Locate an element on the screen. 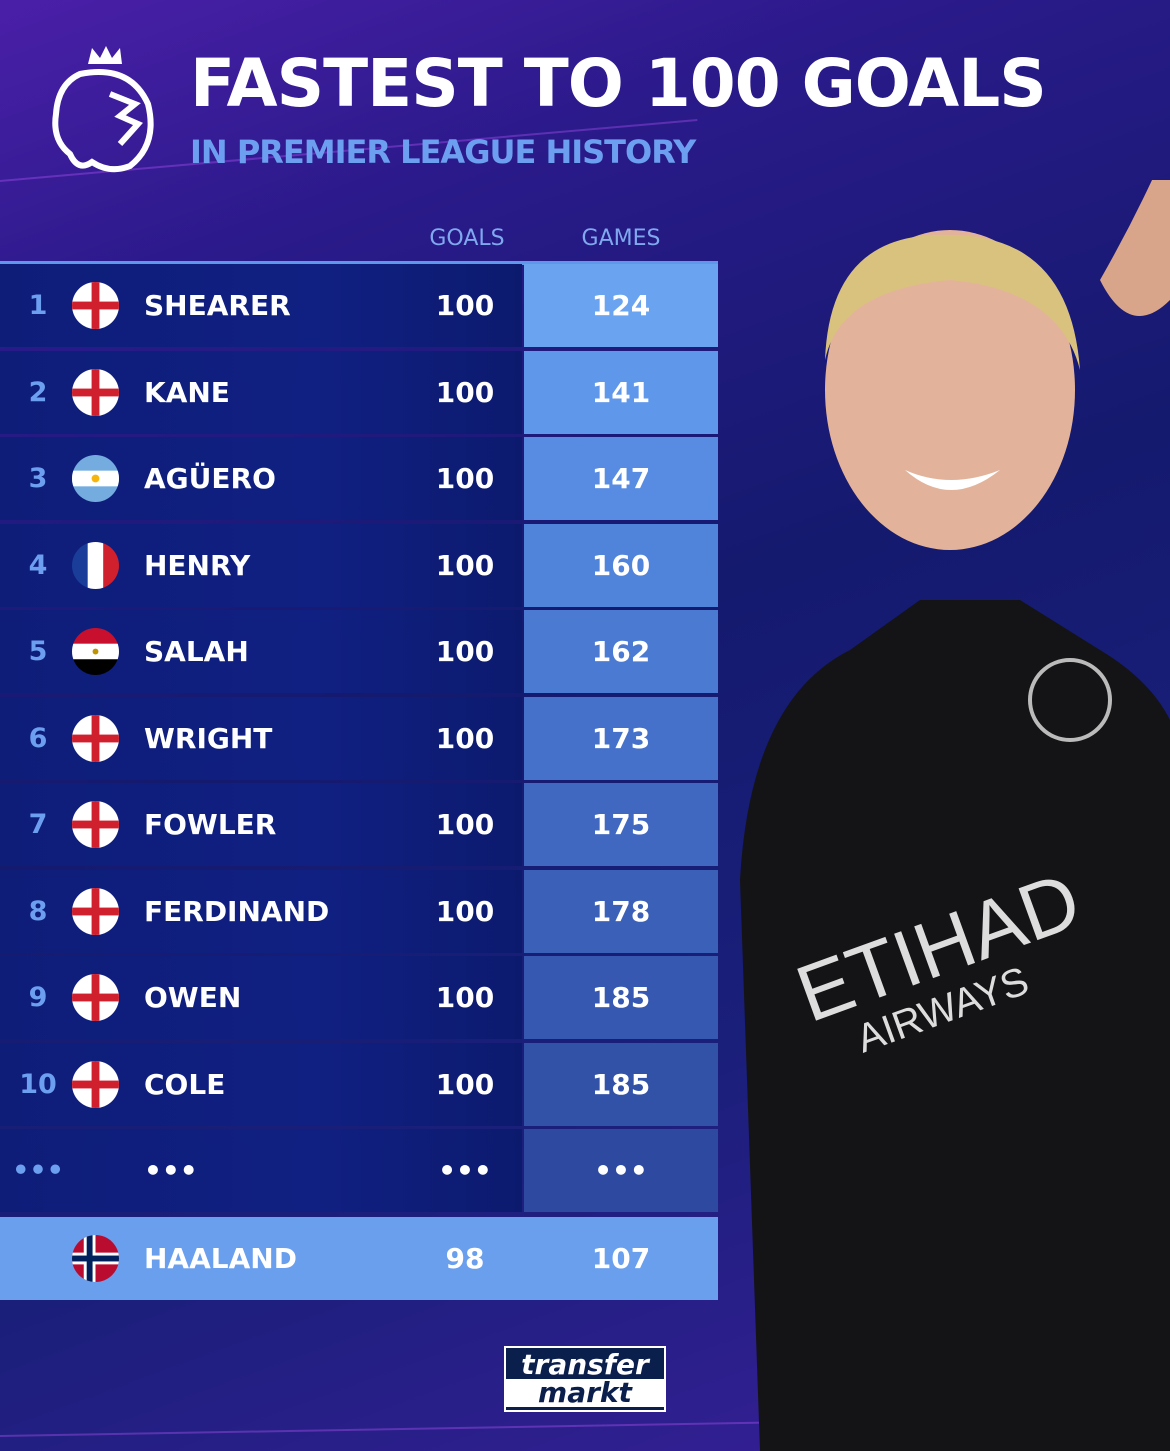  table-row: 175 7 FOWLER 100 is located at coordinates (359, 824).